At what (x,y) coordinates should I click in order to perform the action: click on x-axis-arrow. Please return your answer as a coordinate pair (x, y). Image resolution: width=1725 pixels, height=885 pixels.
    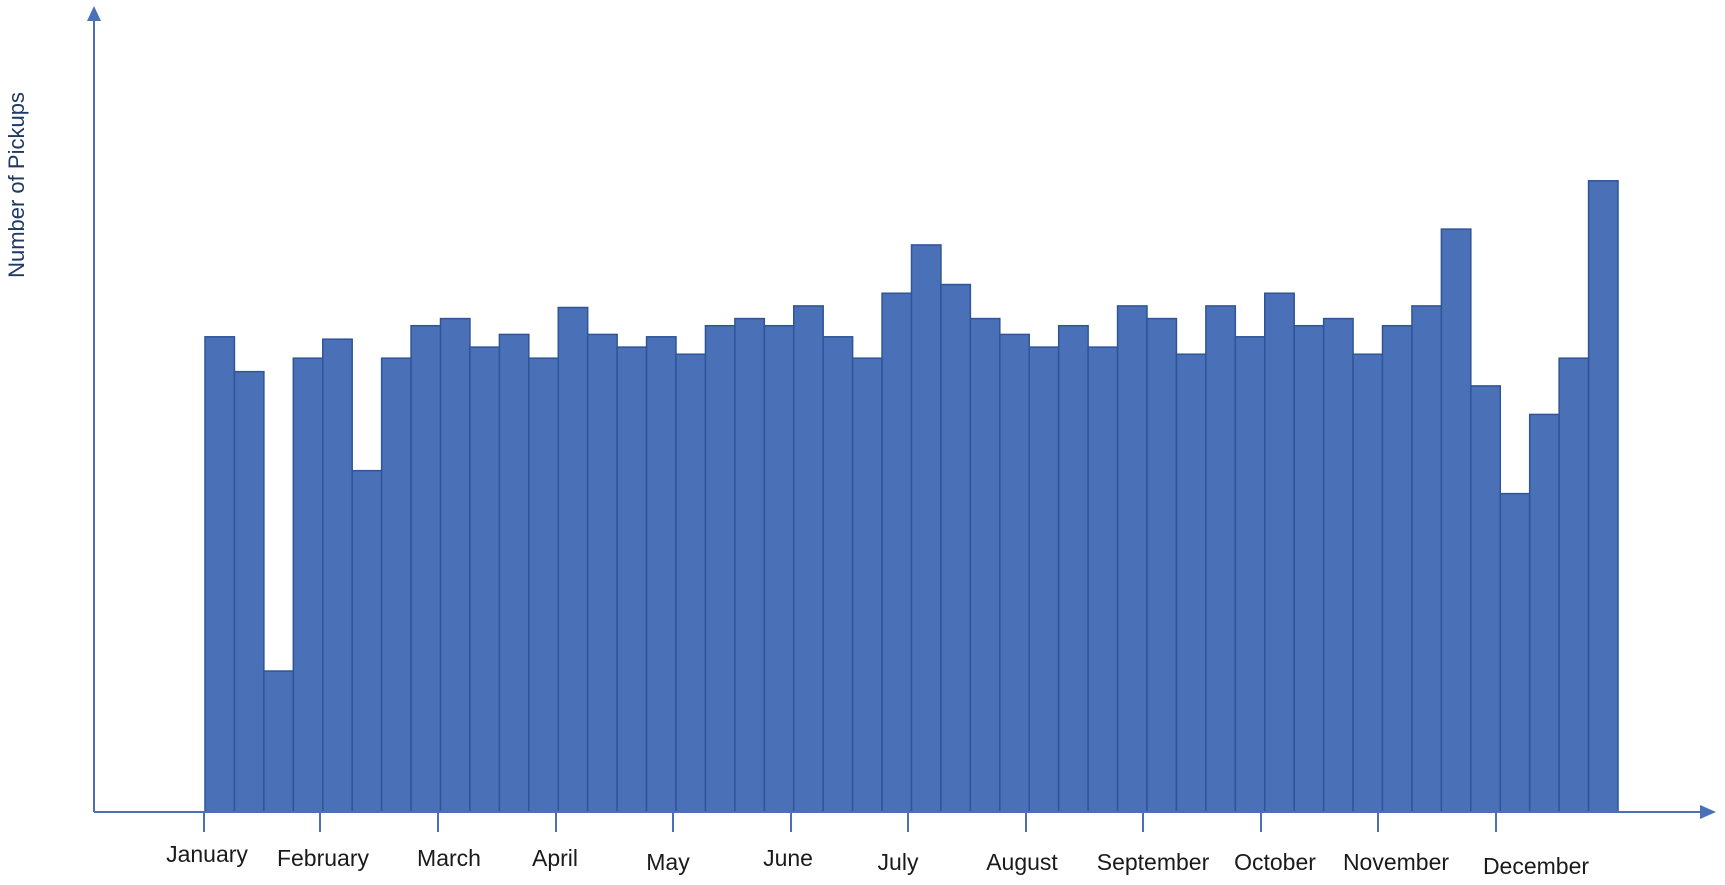
    Looking at the image, I should click on (1708, 812).